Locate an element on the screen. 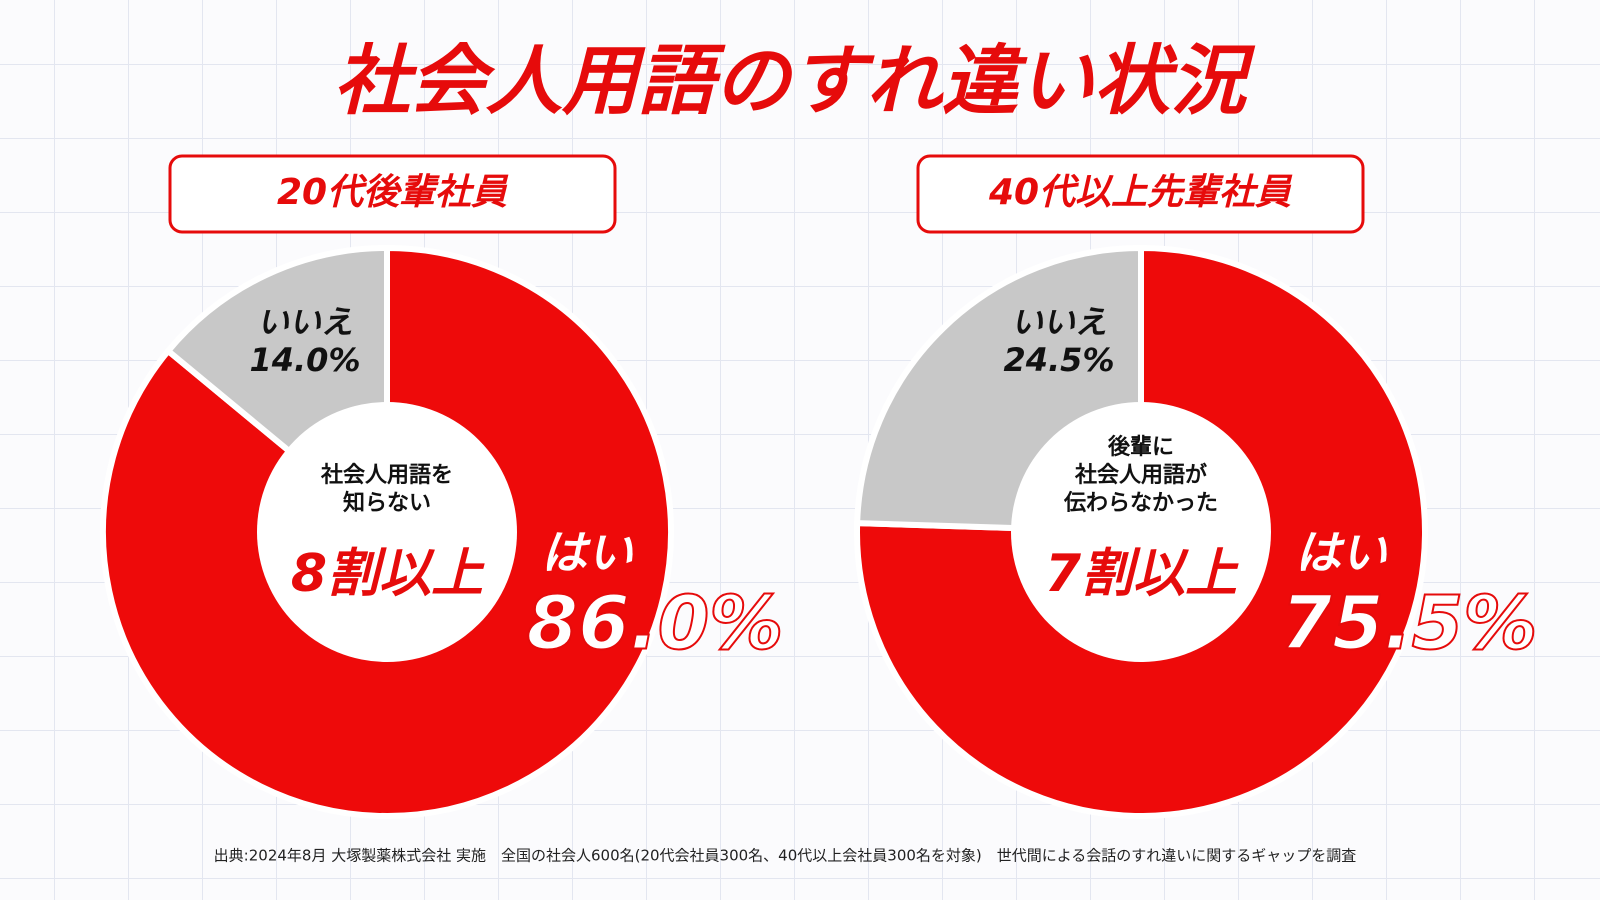  center-text: 社会人用語が is located at coordinates (1140, 475).